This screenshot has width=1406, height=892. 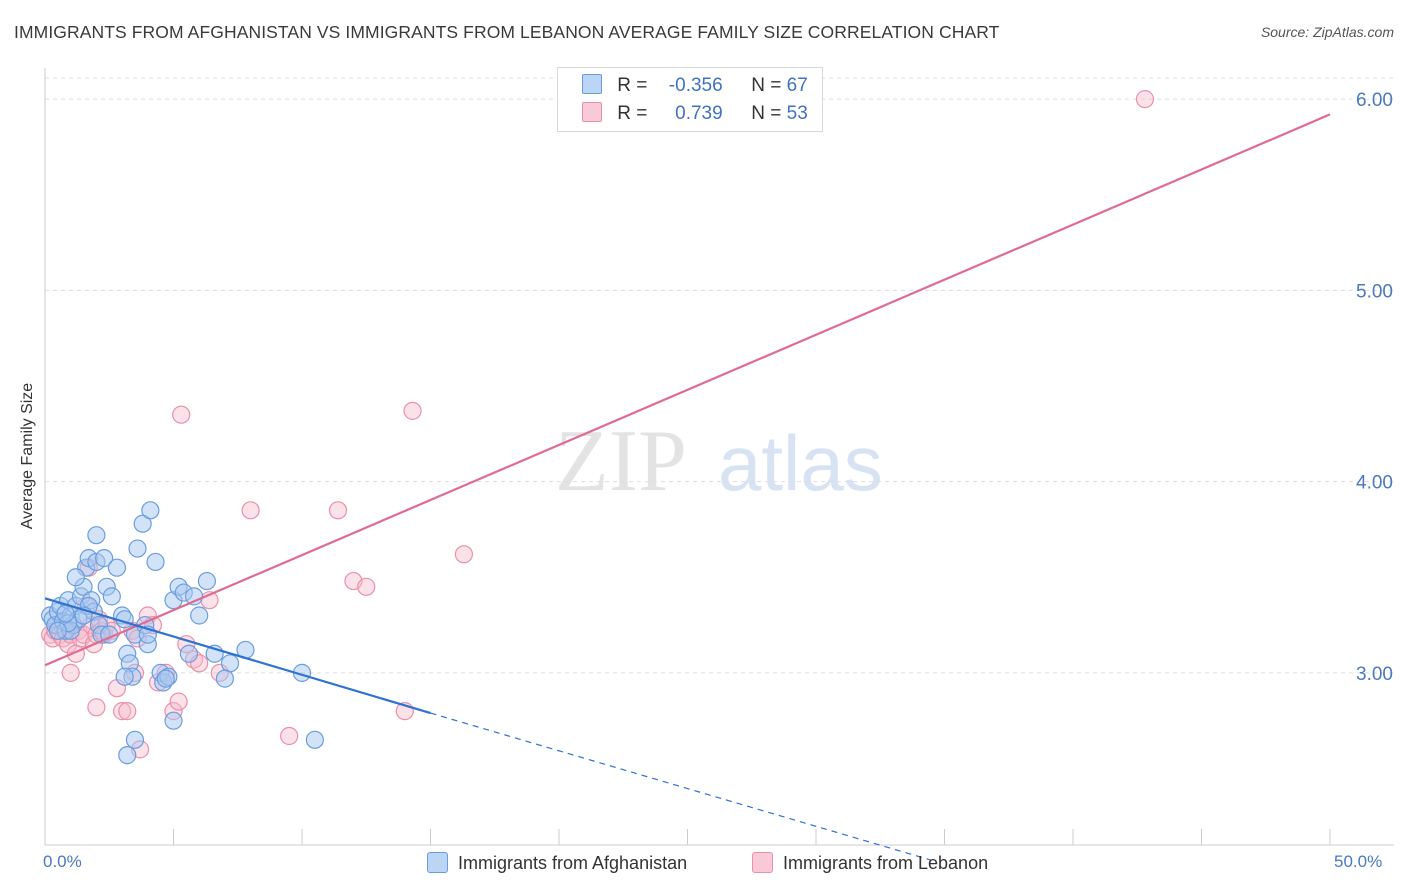 What do you see at coordinates (1374, 483) in the screenshot?
I see `y-tick-label: 4.00` at bounding box center [1374, 483].